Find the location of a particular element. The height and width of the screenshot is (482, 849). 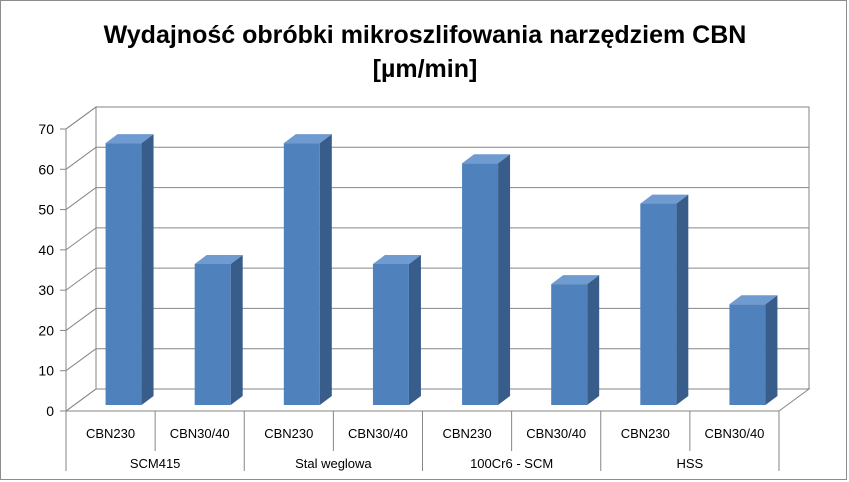

x-group-label: SCM415 is located at coordinates (155, 463).